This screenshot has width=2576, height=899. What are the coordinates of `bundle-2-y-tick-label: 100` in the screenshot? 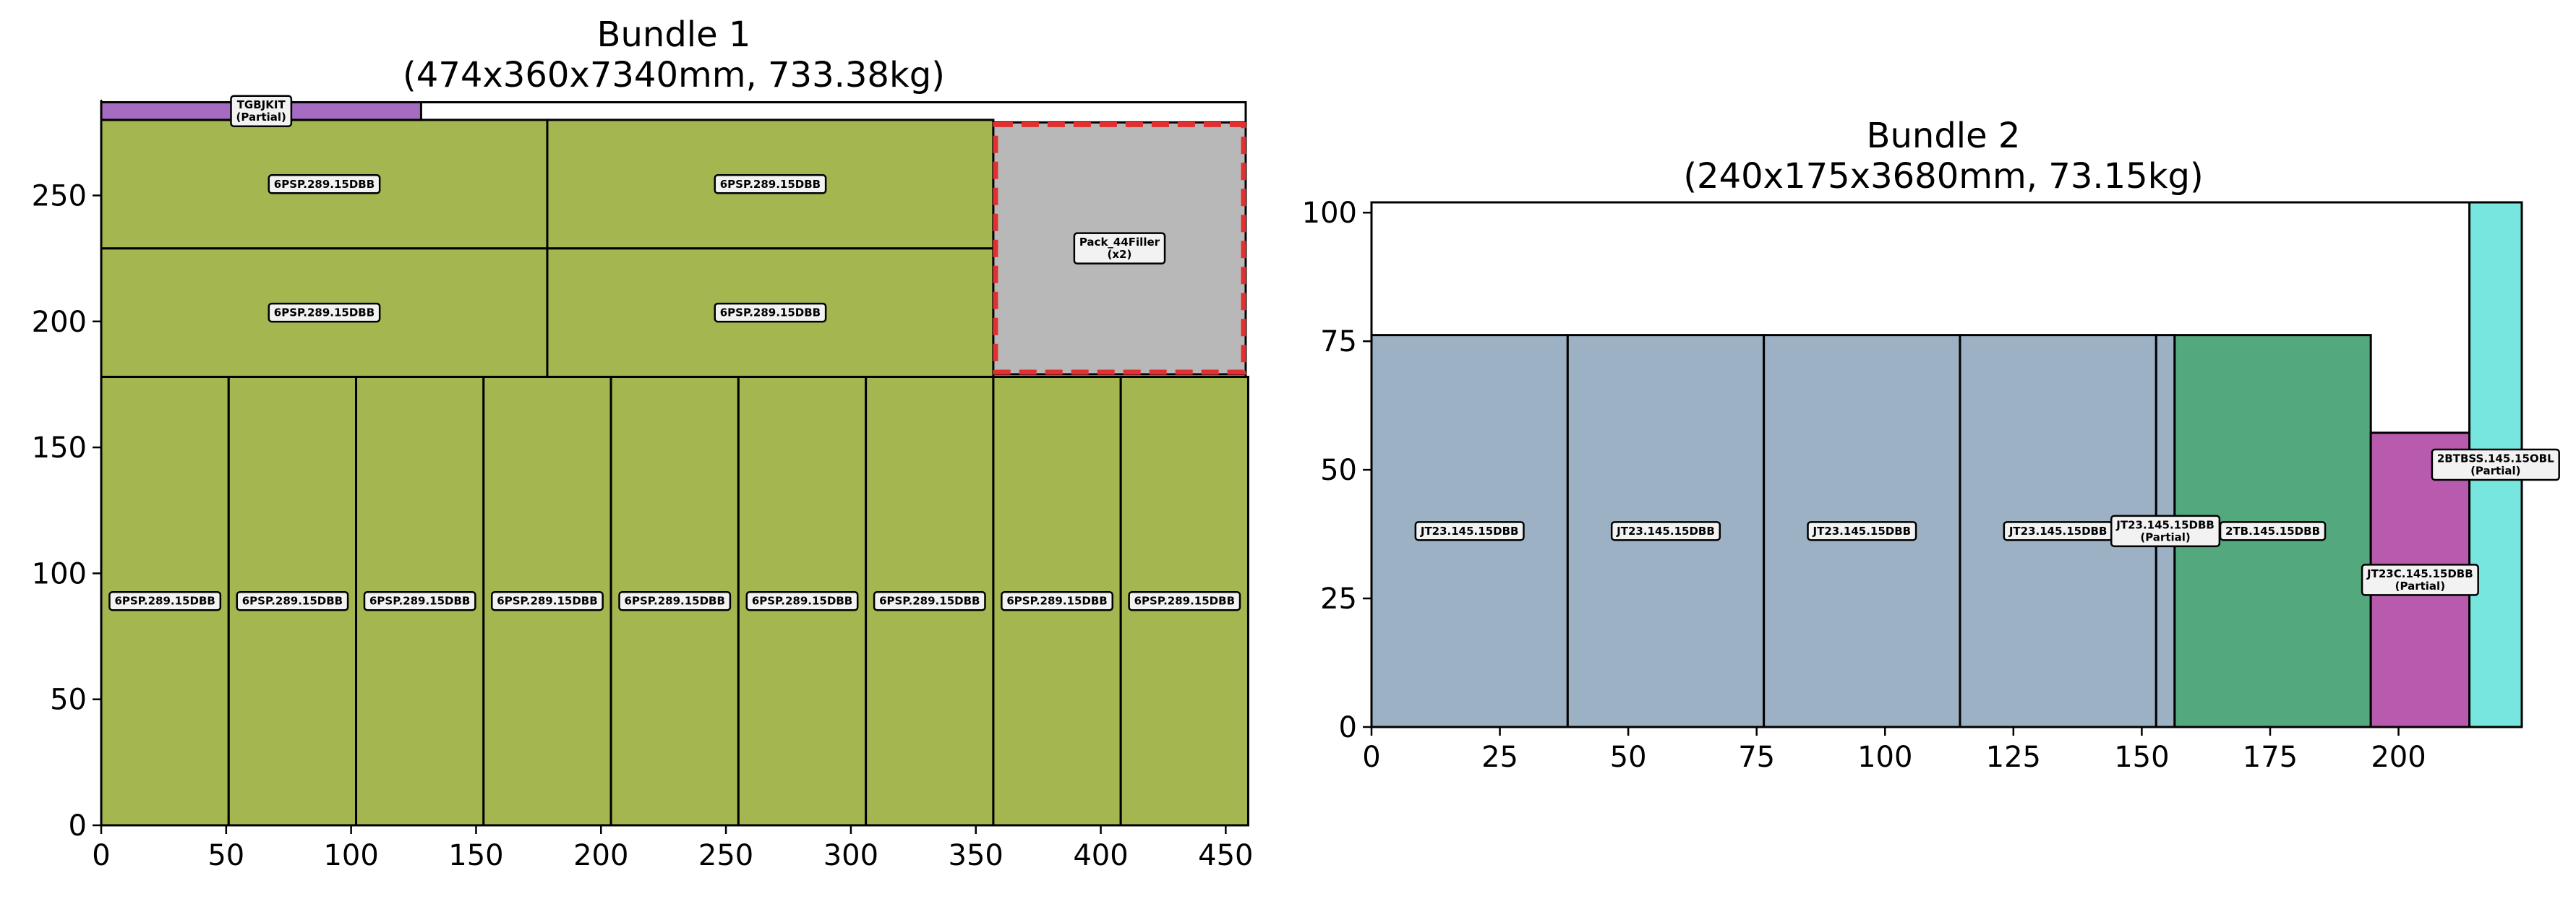 It's located at (1329, 214).